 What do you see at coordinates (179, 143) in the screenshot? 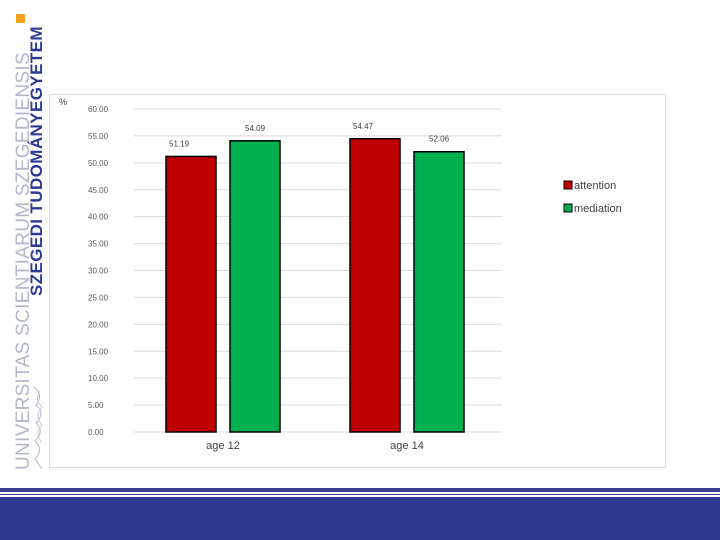
I see `data-label: 51.19` at bounding box center [179, 143].